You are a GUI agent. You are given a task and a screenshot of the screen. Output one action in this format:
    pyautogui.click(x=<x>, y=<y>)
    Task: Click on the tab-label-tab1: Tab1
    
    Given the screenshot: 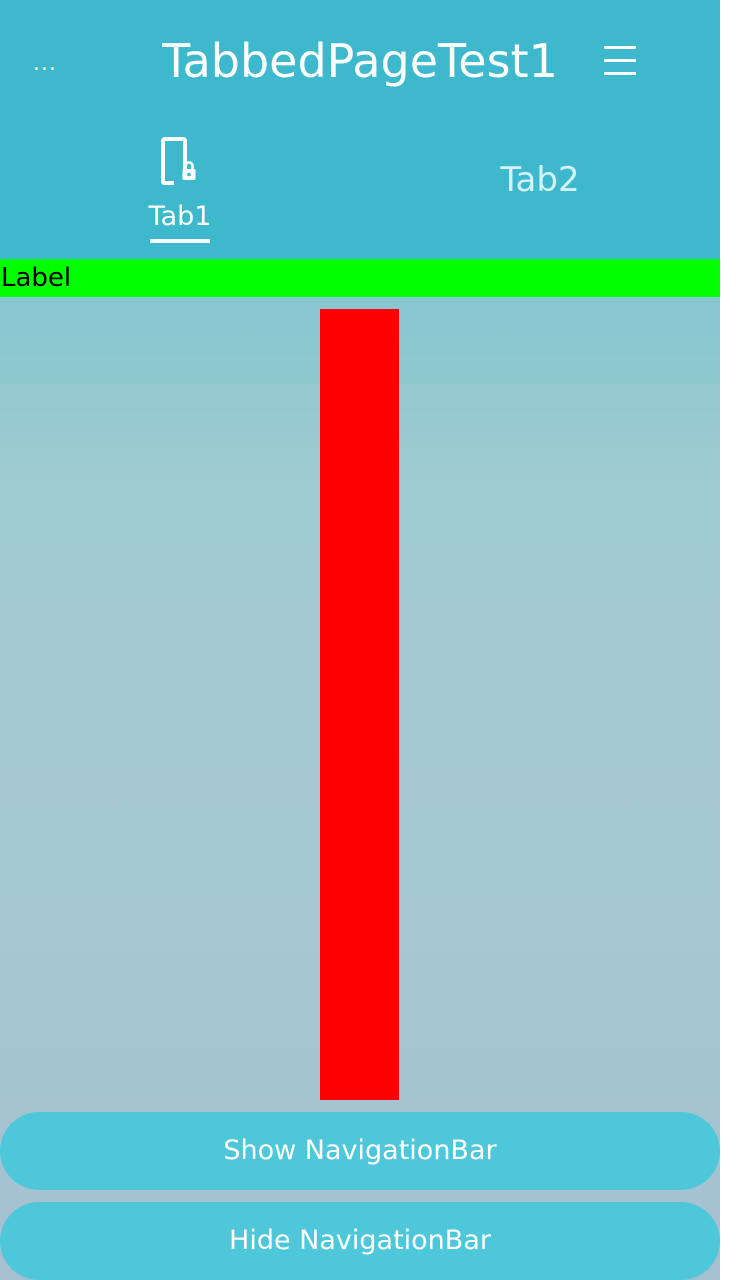 What is the action you would take?
    pyautogui.click(x=180, y=216)
    